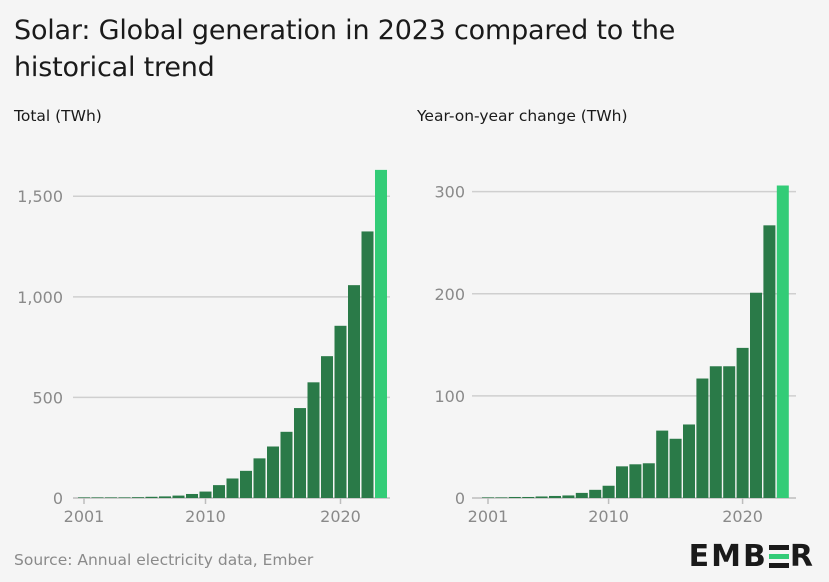  What do you see at coordinates (728, 556) in the screenshot?
I see `logo-text-left: EMB` at bounding box center [728, 556].